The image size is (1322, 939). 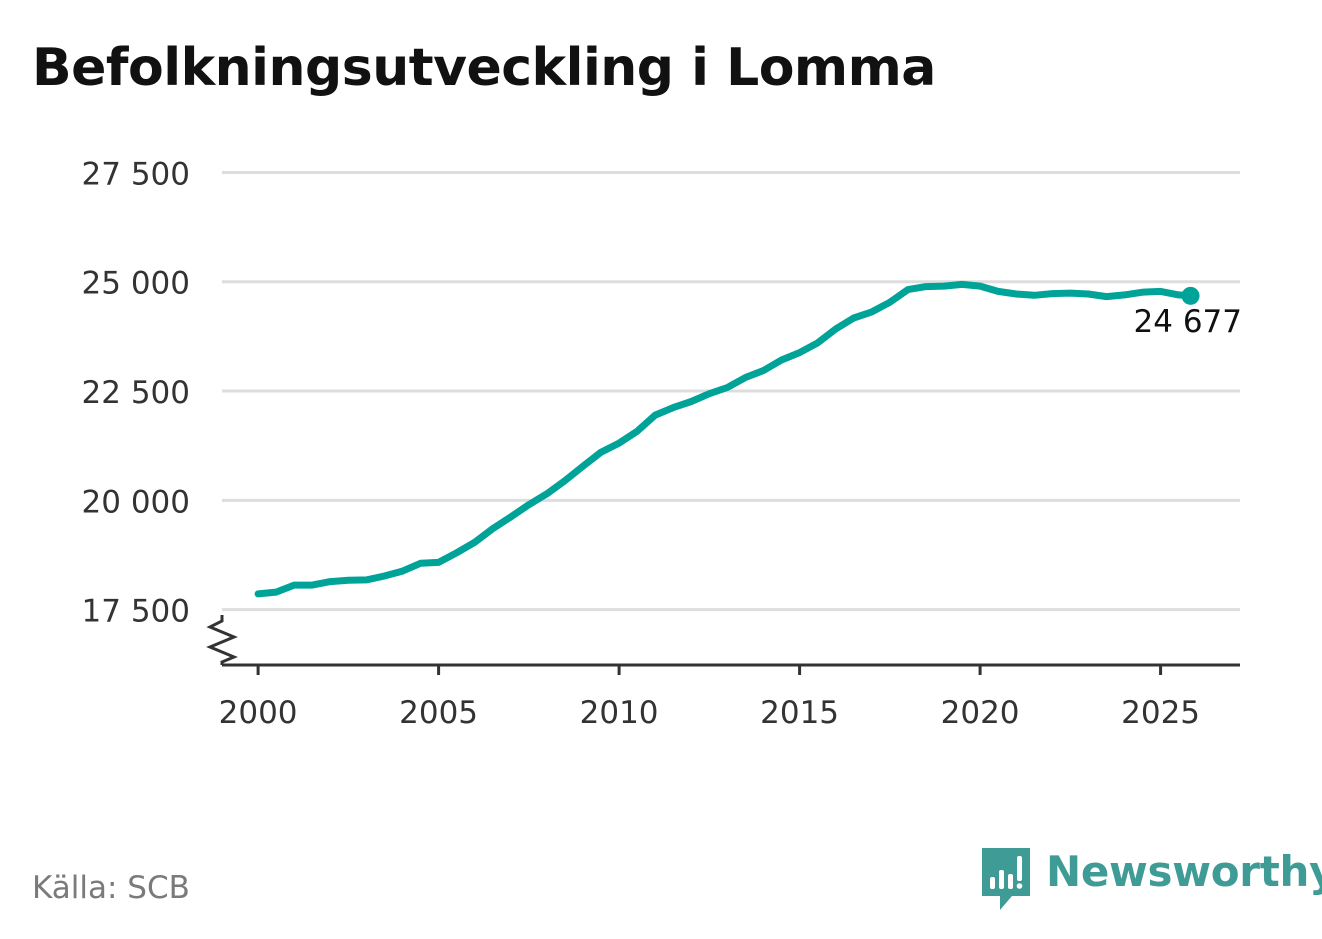 I want to click on y-tick-label-20000: 20 000, so click(x=136, y=502).